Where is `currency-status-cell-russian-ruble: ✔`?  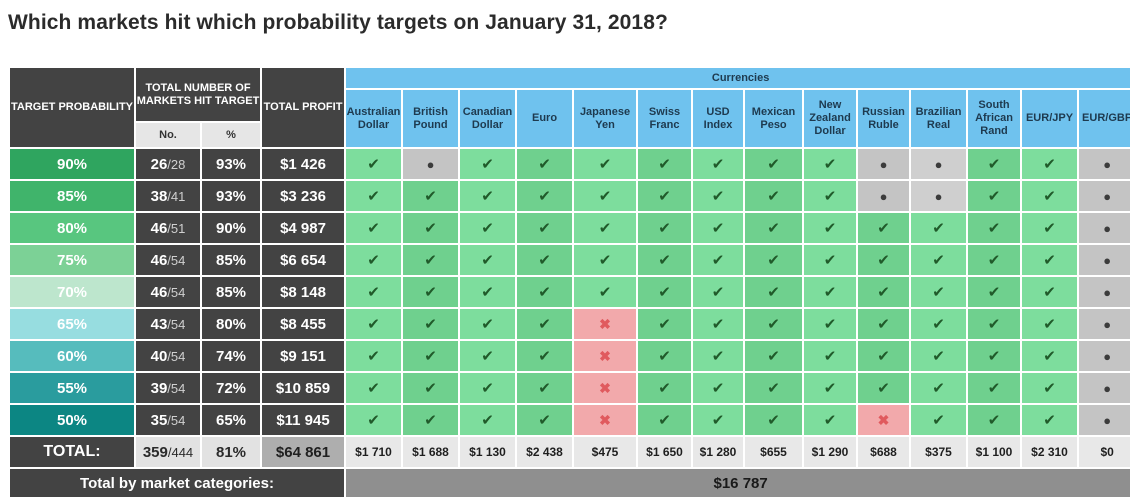
currency-status-cell-russian-ruble: ✔ is located at coordinates (884, 228).